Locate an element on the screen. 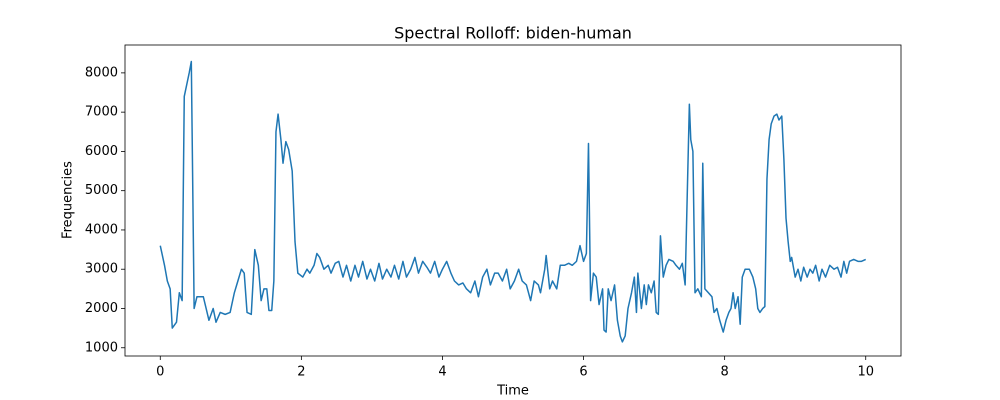 The width and height of the screenshot is (1000, 400). y-axis-label: Frequencies is located at coordinates (68, 200).